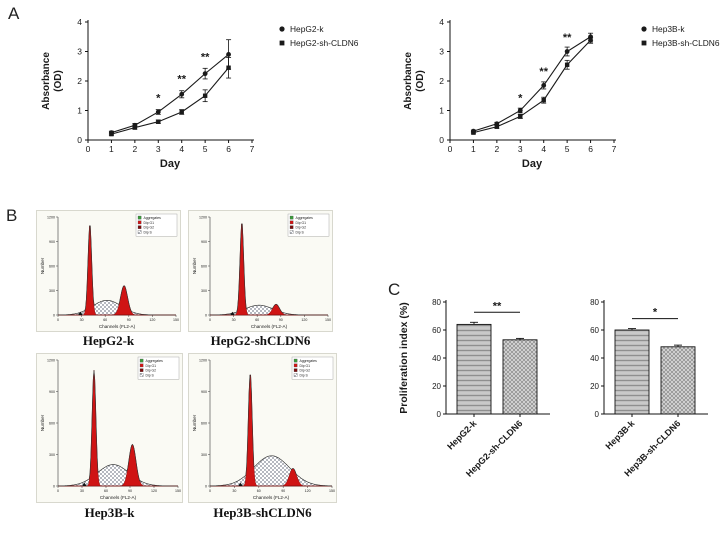 The image size is (726, 541). I want to click on flow-caption-hep3b-k: Hep3B-k, so click(109, 512).